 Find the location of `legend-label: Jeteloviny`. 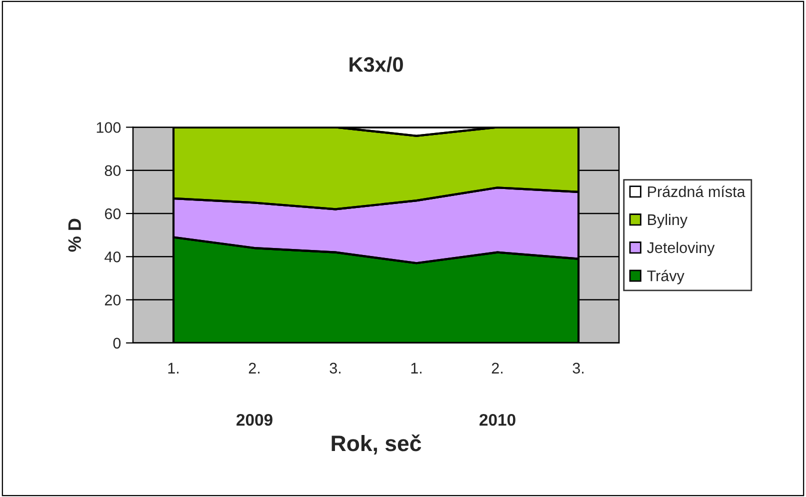

legend-label: Jeteloviny is located at coordinates (681, 249).